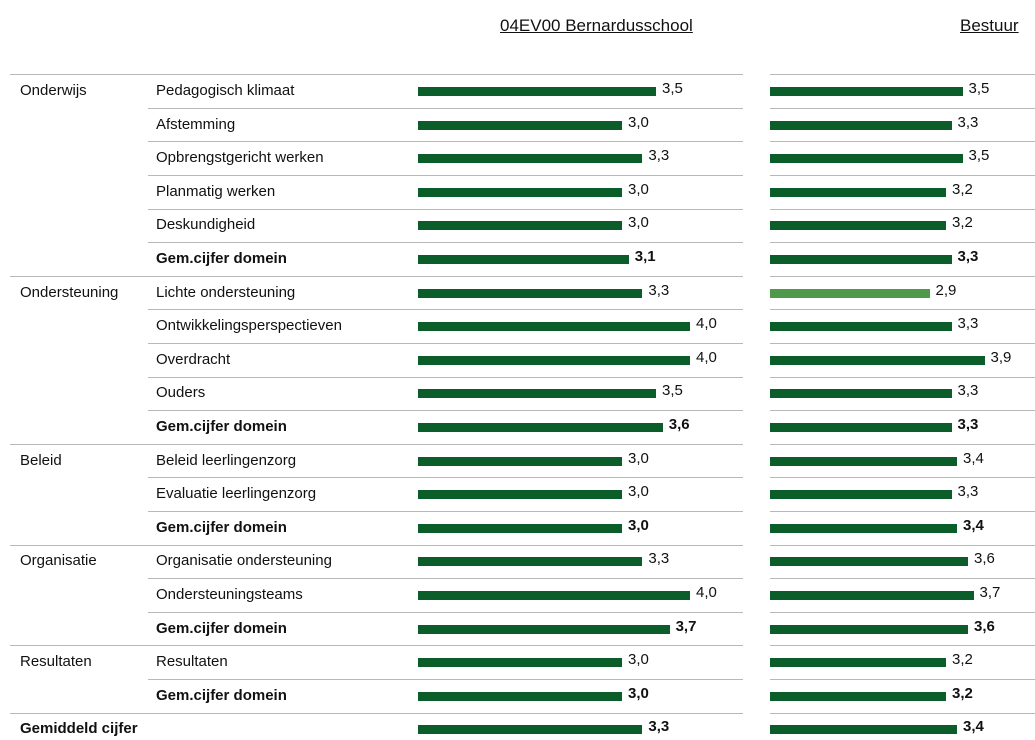 The width and height of the screenshot is (1035, 740). Describe the element at coordinates (53, 90) in the screenshot. I see `domain-label: Onderwijs` at that location.